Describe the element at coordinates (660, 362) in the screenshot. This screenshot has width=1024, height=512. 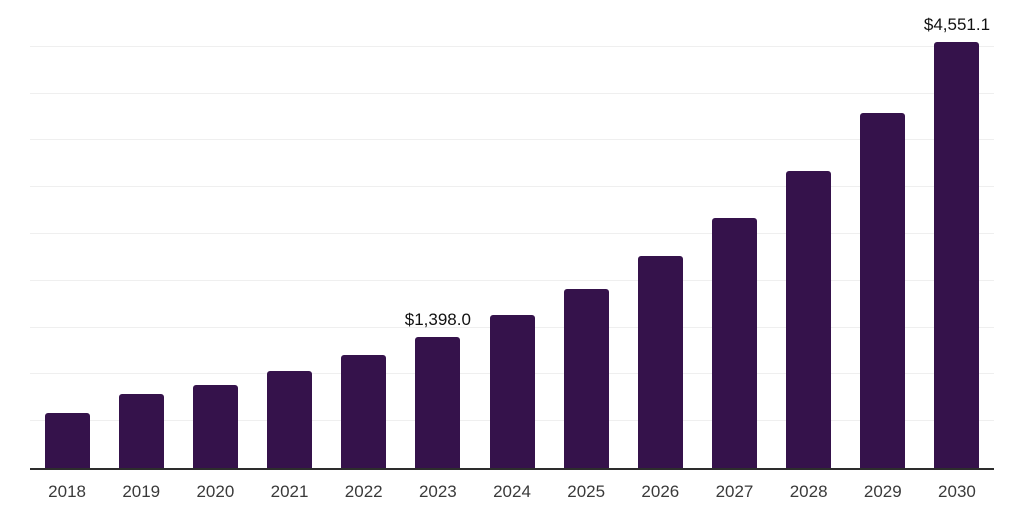
I see `bar-2026` at that location.